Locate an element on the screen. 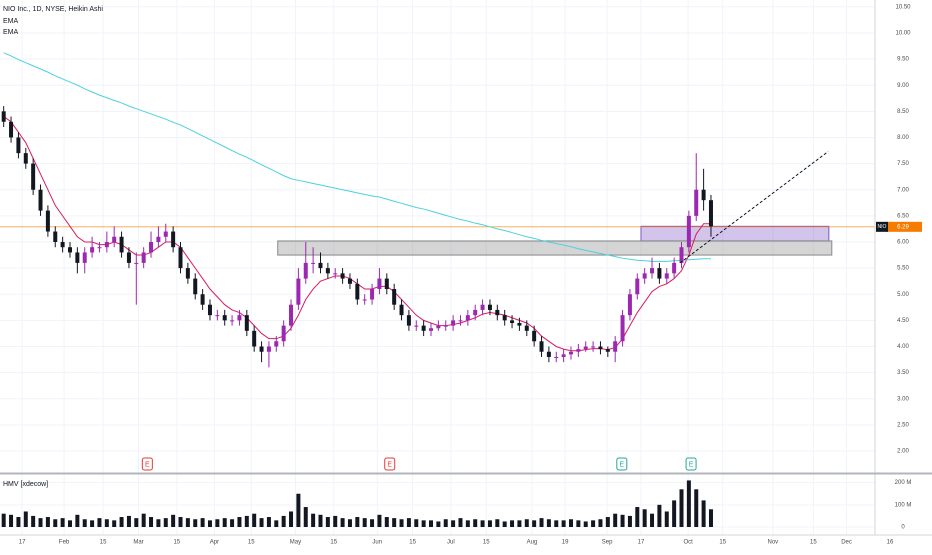 Image resolution: width=932 pixels, height=555 pixels. y-tick-label: 2.50 is located at coordinates (903, 425).